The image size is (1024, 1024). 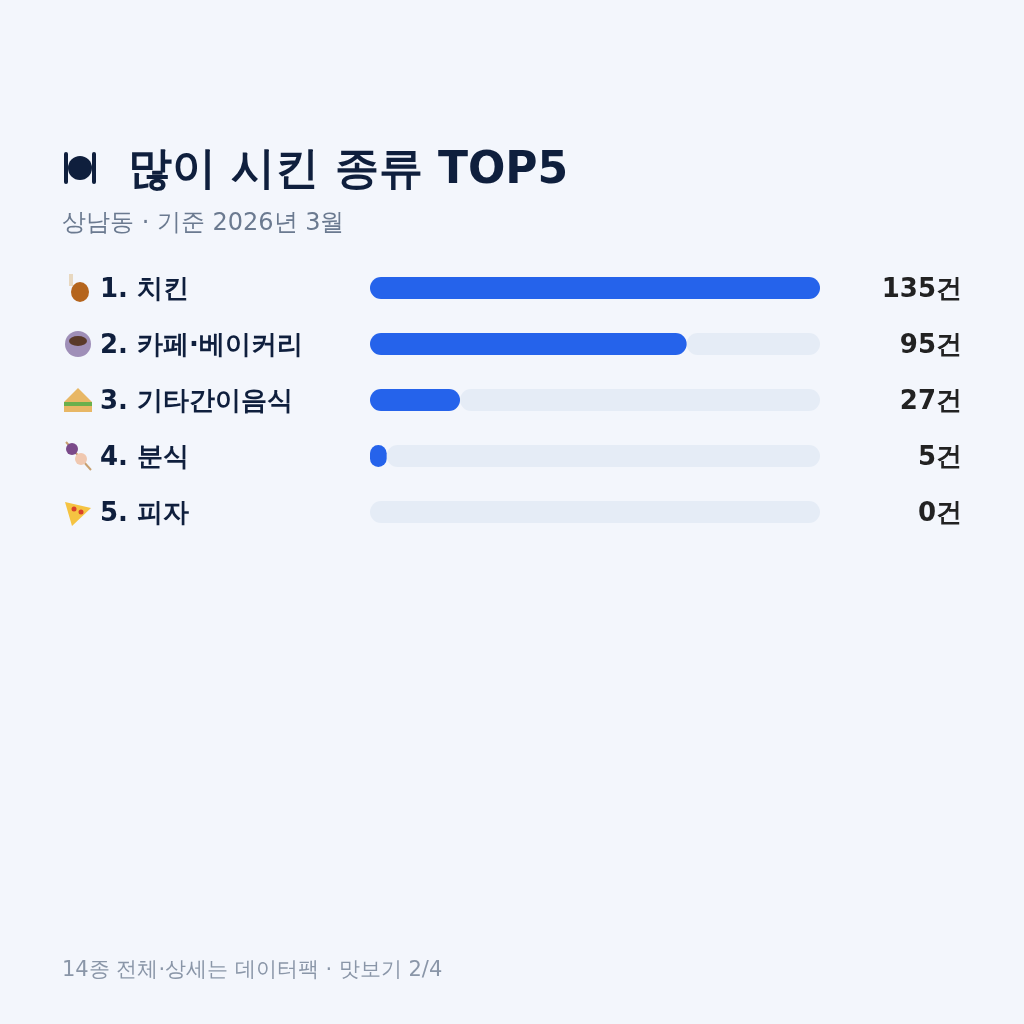 What do you see at coordinates (145, 512) in the screenshot?
I see `y-tick-label: 5. 피자` at bounding box center [145, 512].